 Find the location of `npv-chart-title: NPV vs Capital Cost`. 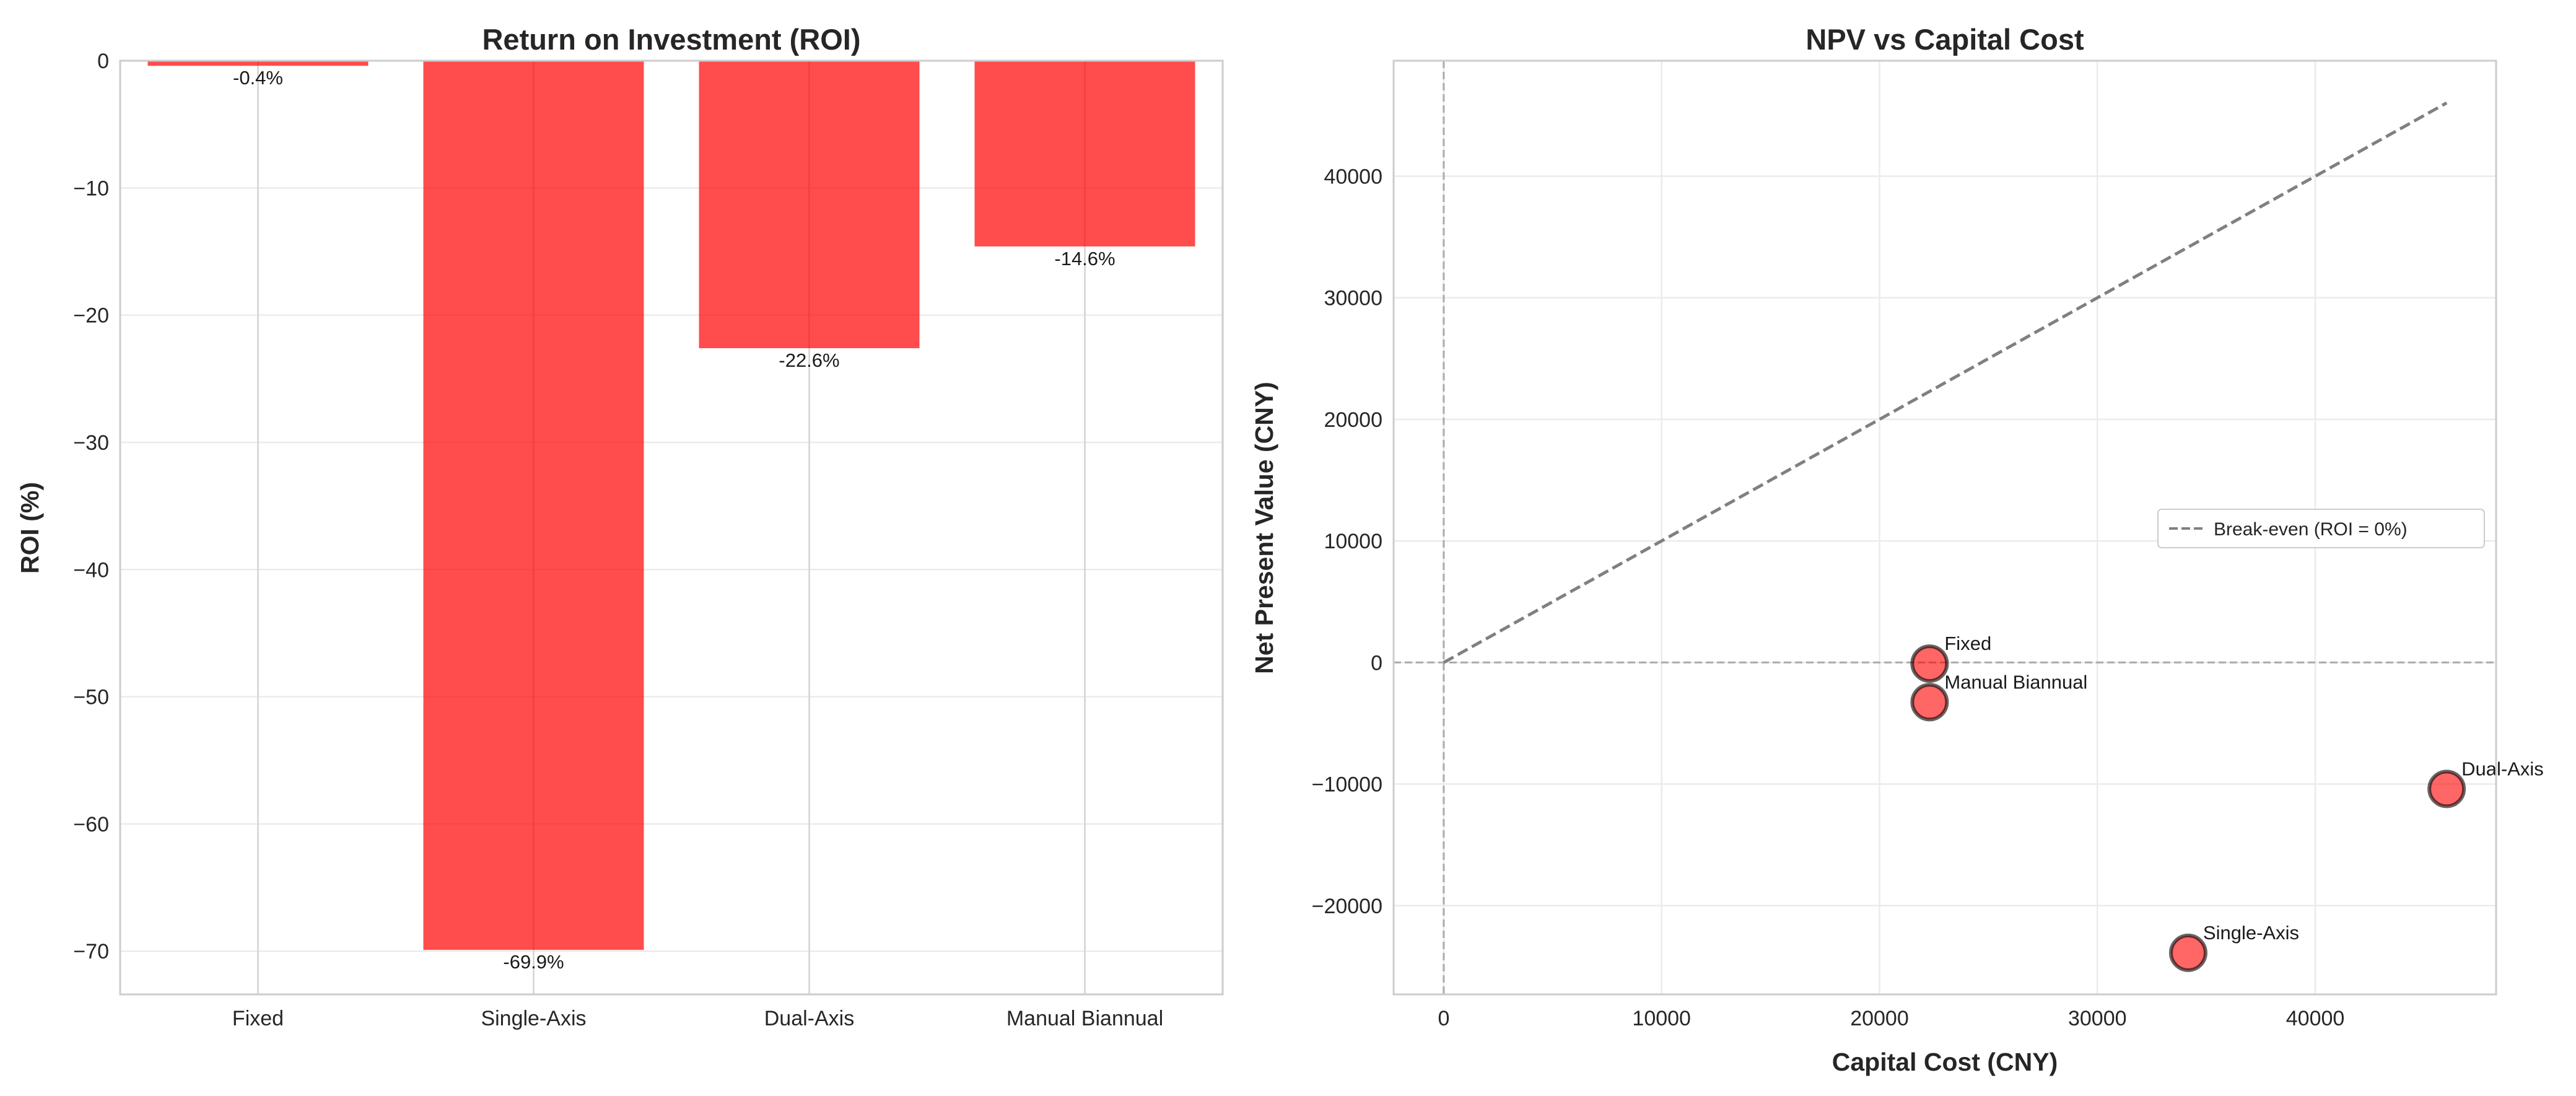

npv-chart-title: NPV vs Capital Cost is located at coordinates (1944, 39).